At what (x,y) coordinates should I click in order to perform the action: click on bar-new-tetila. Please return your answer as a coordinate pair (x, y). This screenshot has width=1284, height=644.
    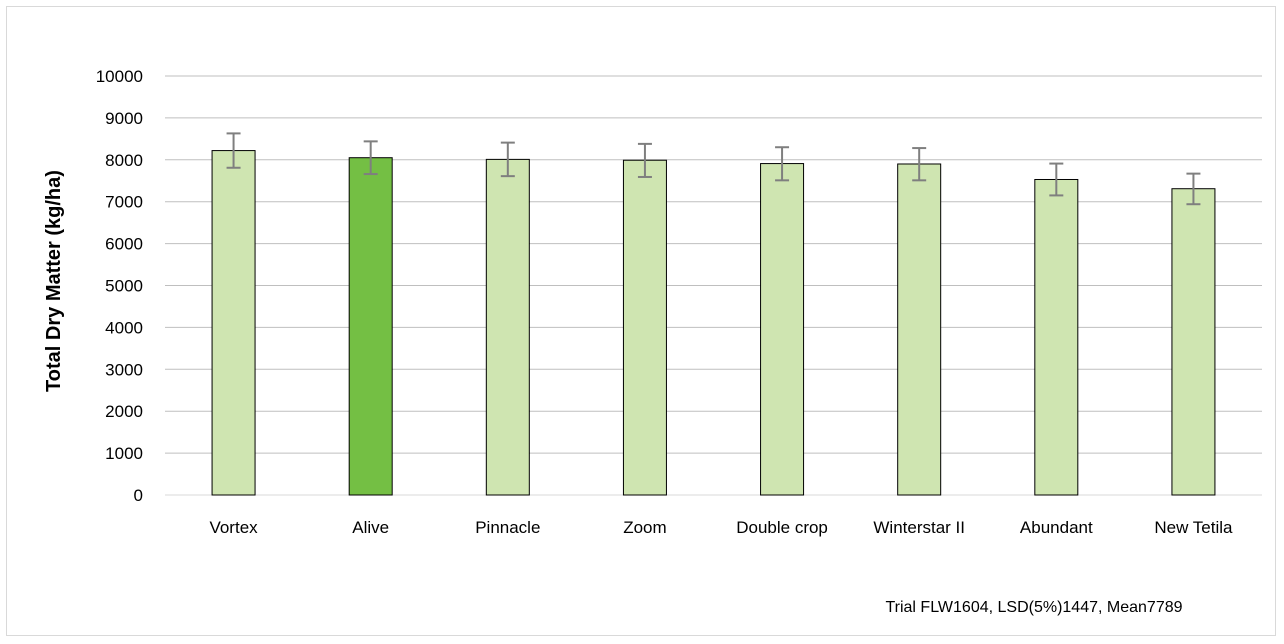
    Looking at the image, I should click on (1193, 342).